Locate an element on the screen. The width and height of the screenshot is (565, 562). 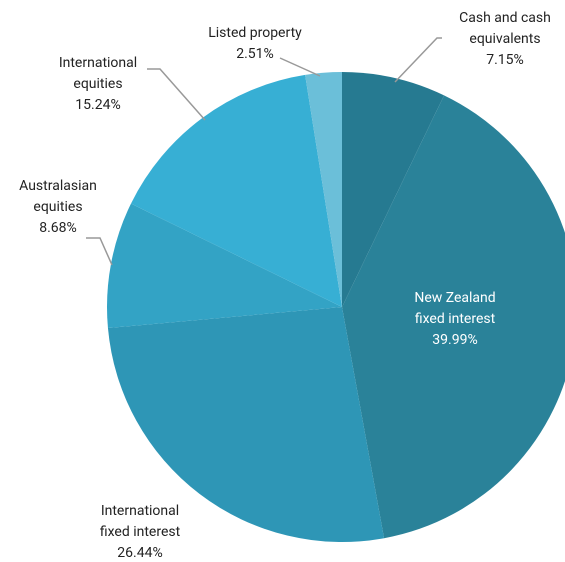
value-label: 7.15% is located at coordinates (505, 60).